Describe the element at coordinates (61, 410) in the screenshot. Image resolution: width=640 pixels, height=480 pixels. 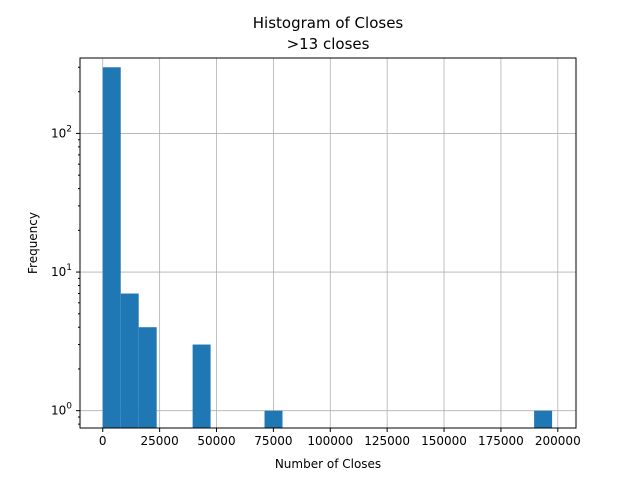
I see `y-tick-label: 10⁰` at that location.